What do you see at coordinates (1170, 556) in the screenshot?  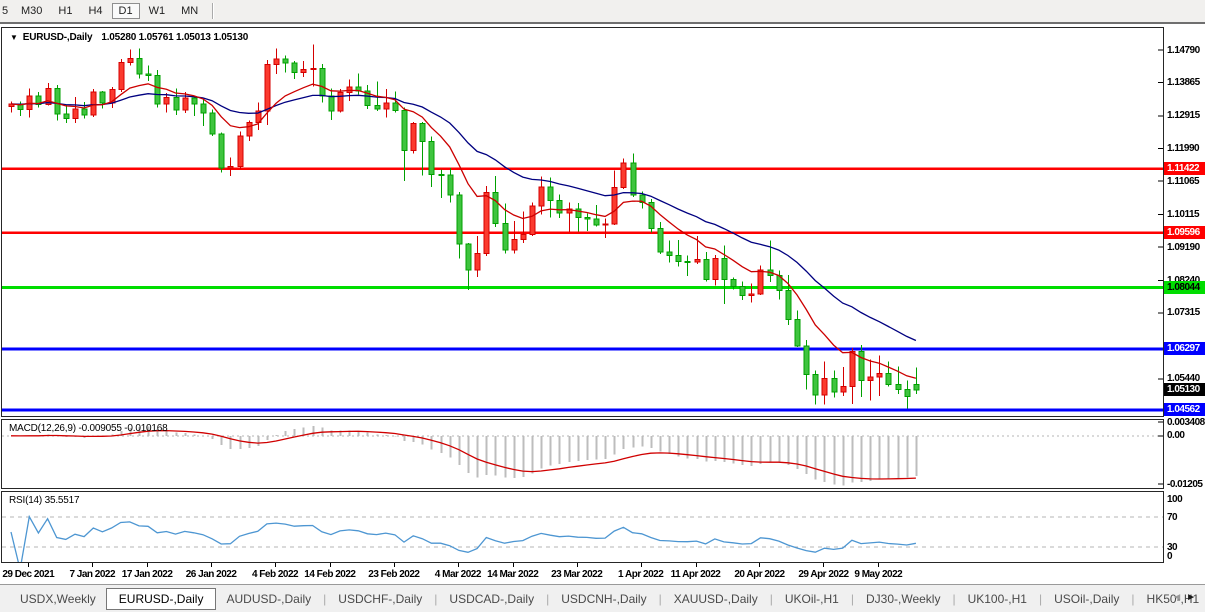 I see `rsi-axis-label: 0` at bounding box center [1170, 556].